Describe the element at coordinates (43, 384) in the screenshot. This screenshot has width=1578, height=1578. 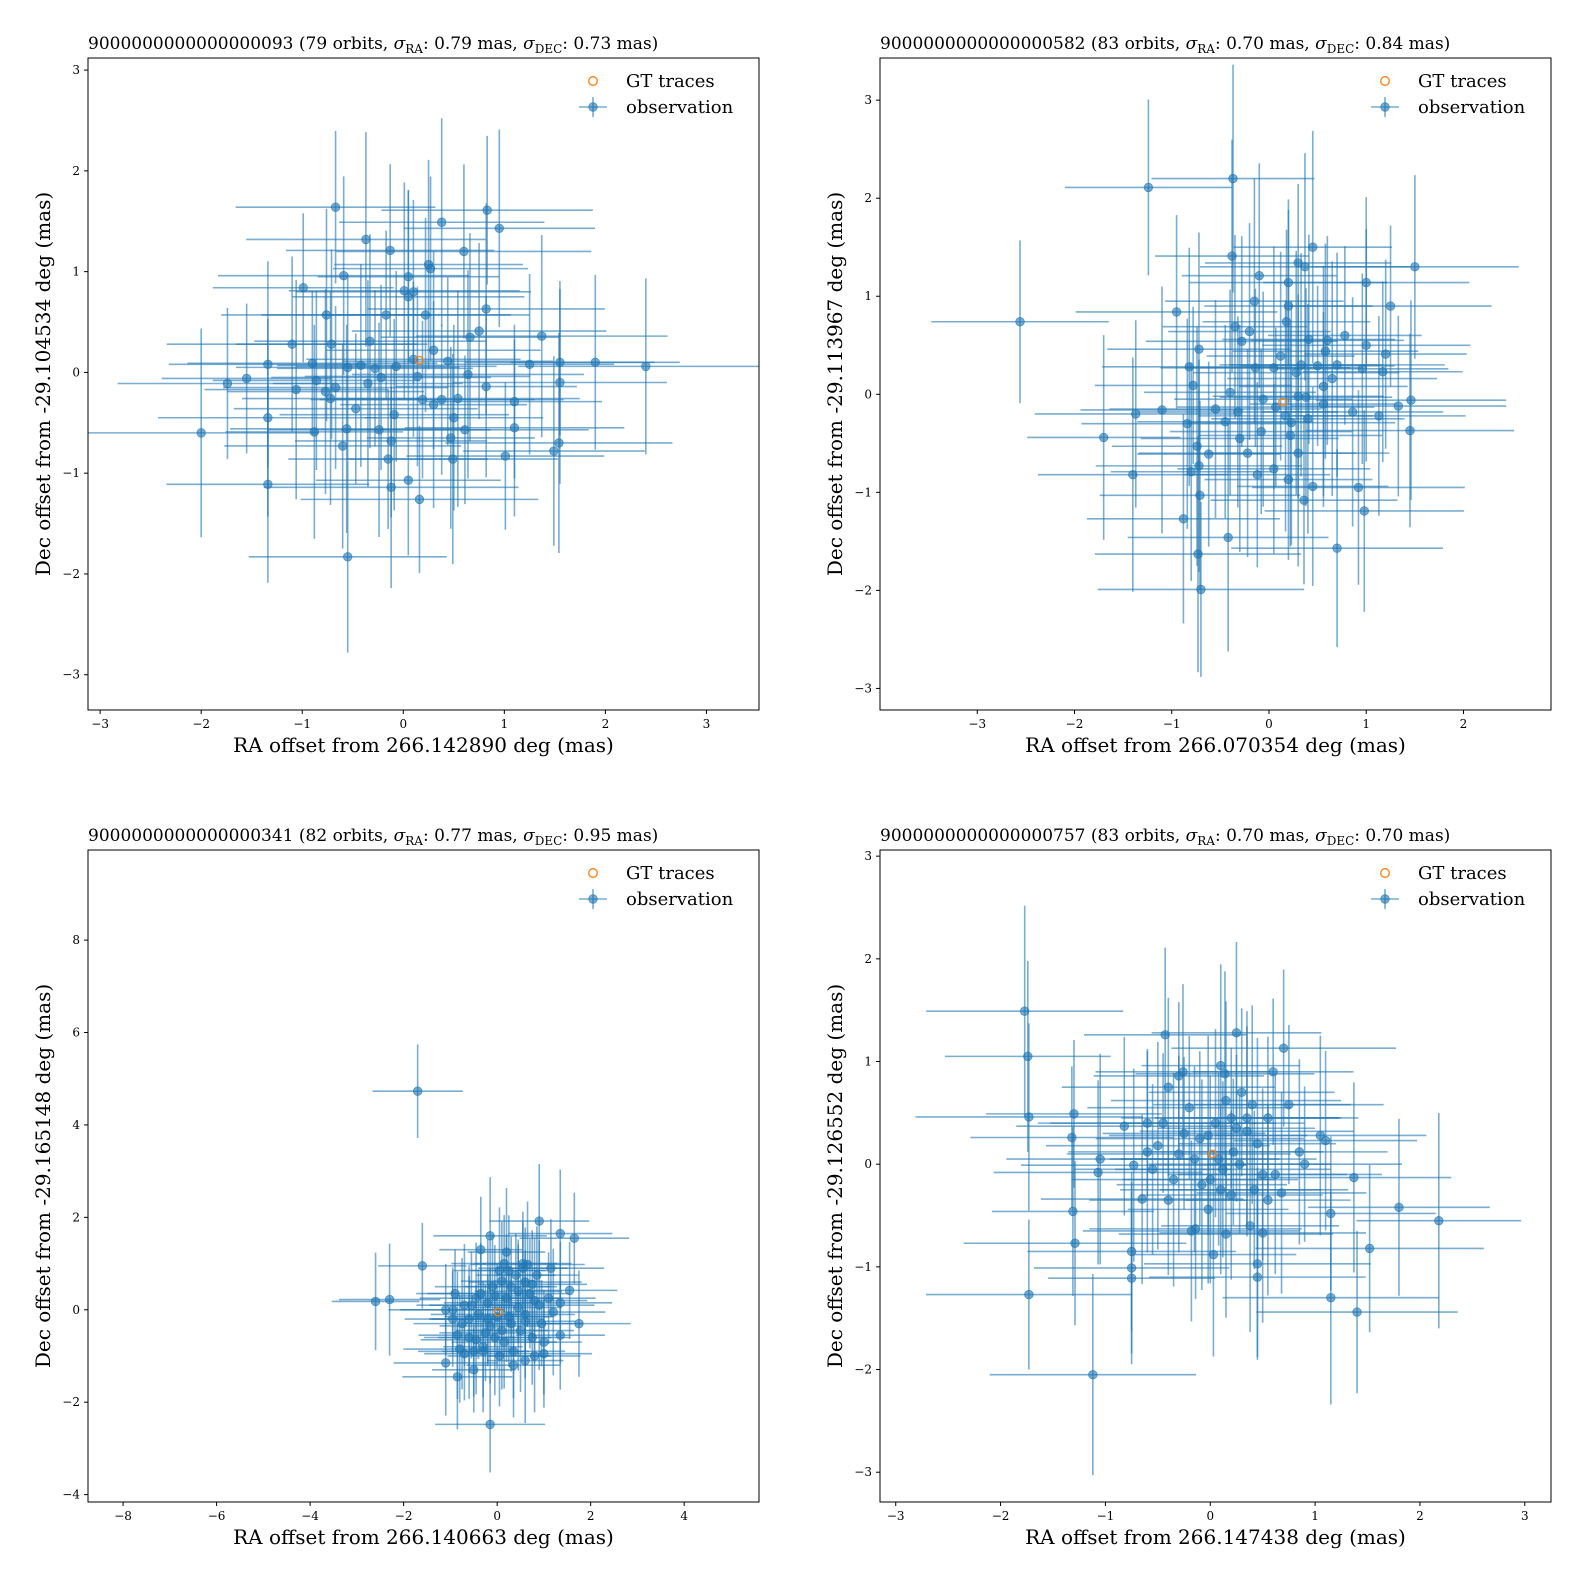
I see `y-axis-label: Dec offset from -29.104534 deg (mas)` at that location.